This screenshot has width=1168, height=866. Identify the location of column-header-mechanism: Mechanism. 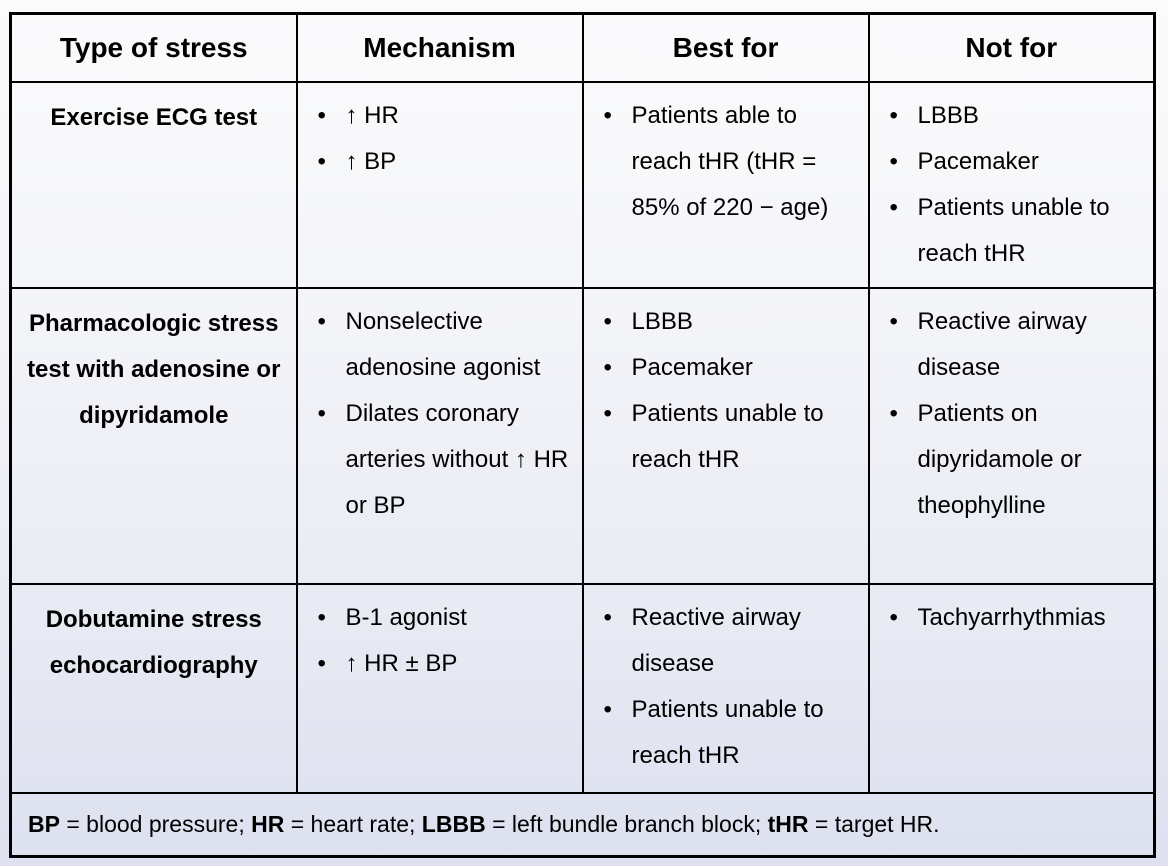
(439, 47).